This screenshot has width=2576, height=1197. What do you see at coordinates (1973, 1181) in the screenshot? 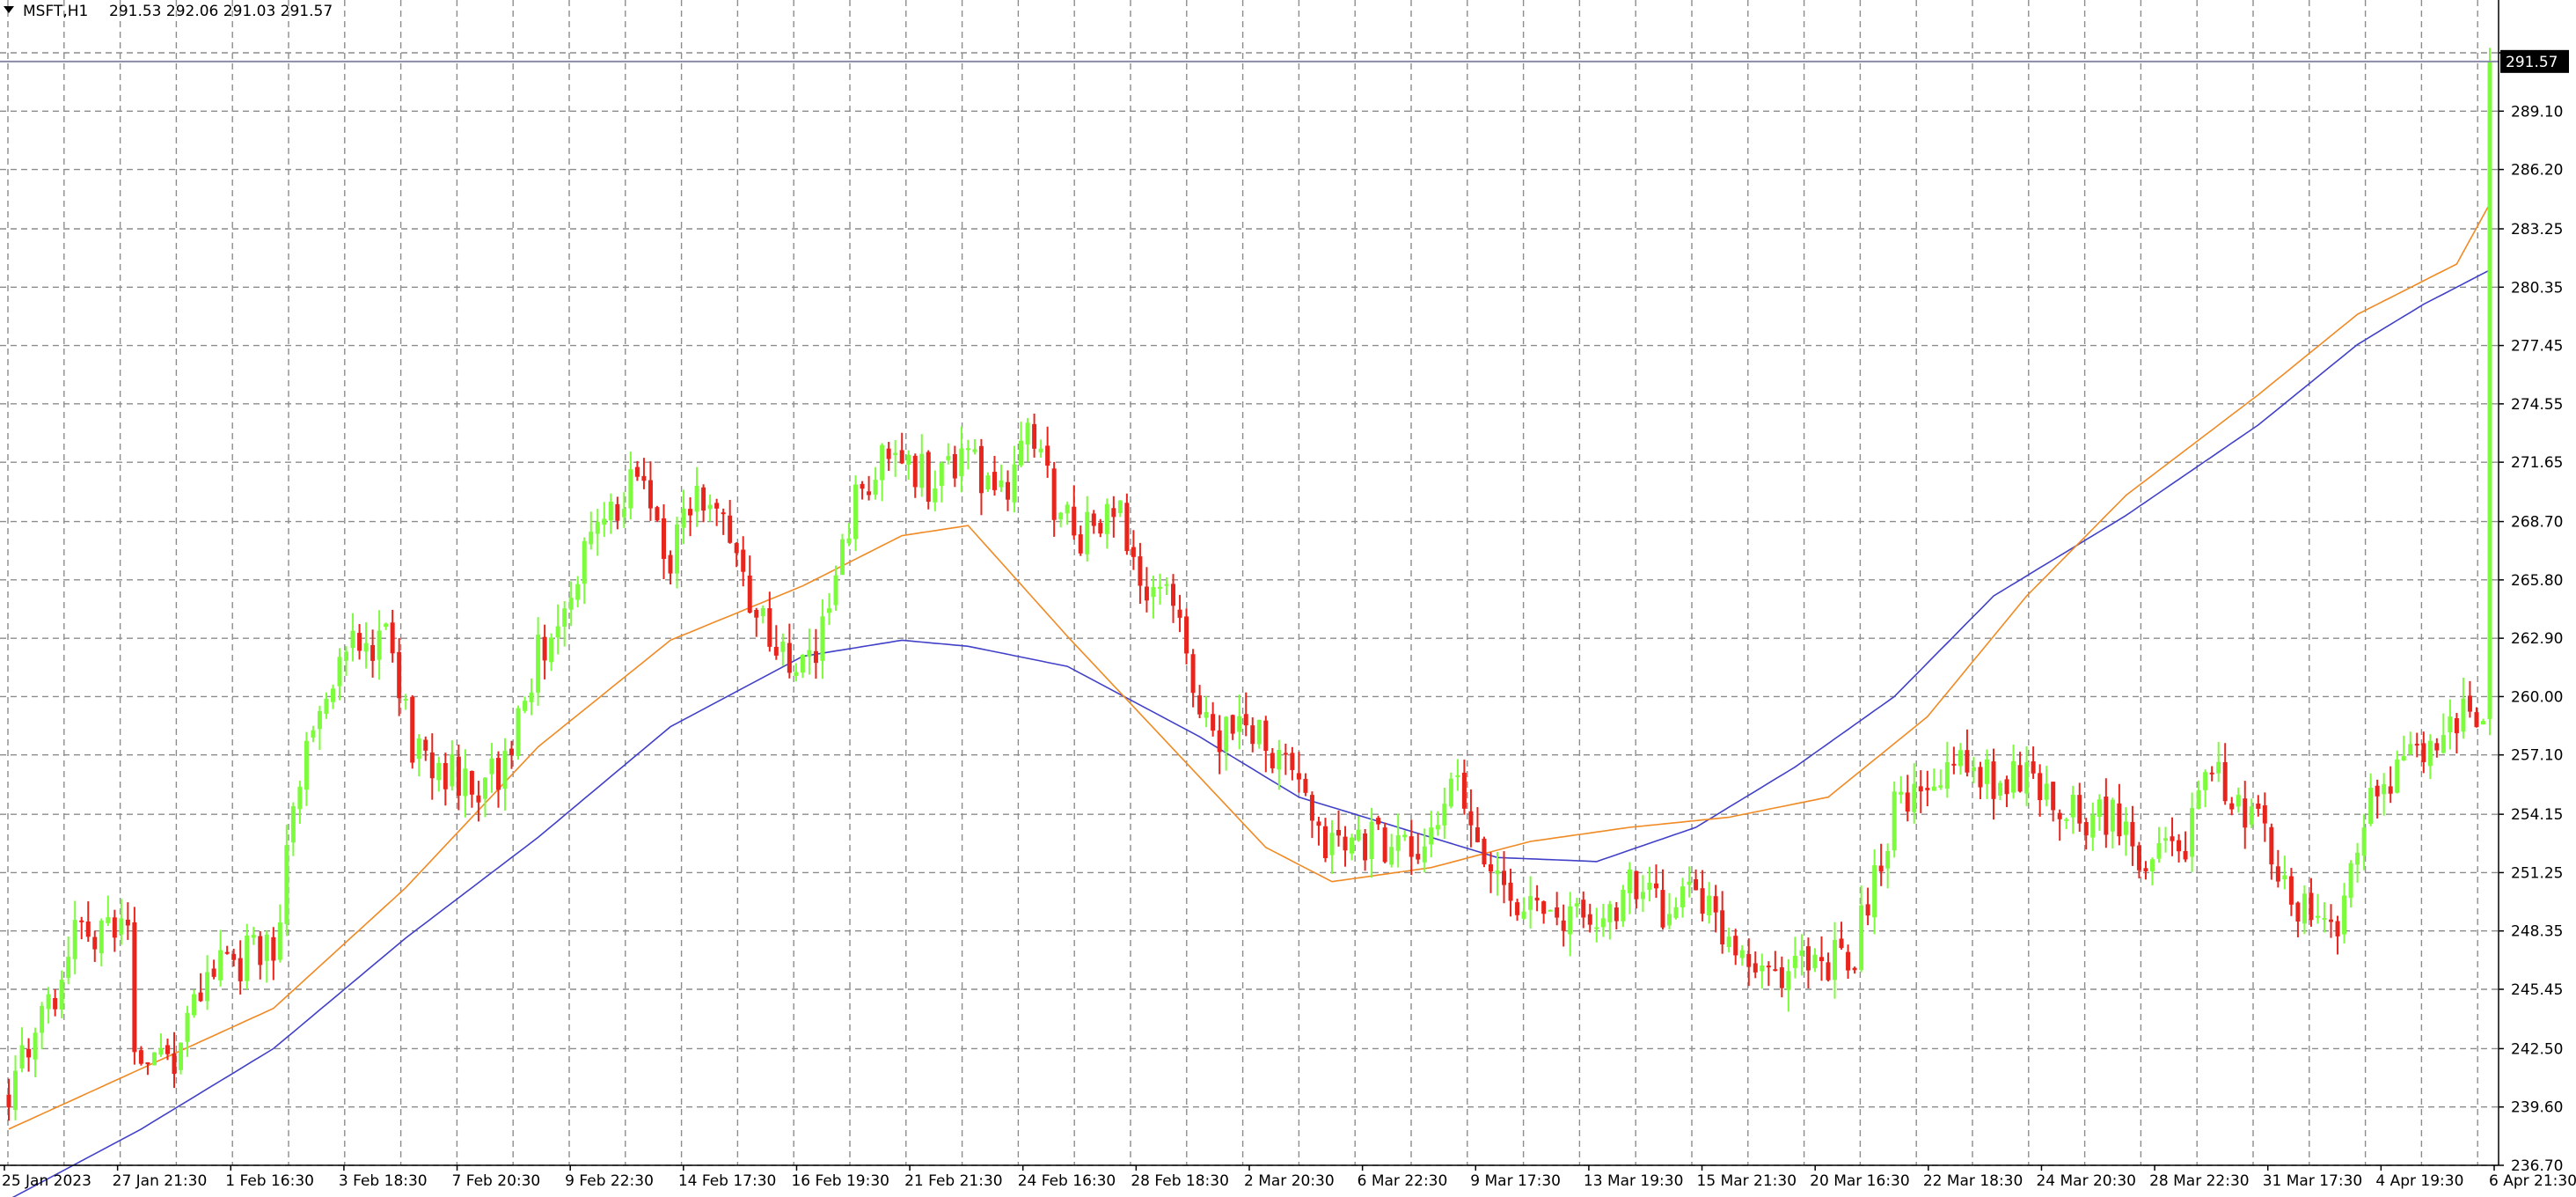
I see `x-tick-label: 22 Mar 18:30` at bounding box center [1973, 1181].